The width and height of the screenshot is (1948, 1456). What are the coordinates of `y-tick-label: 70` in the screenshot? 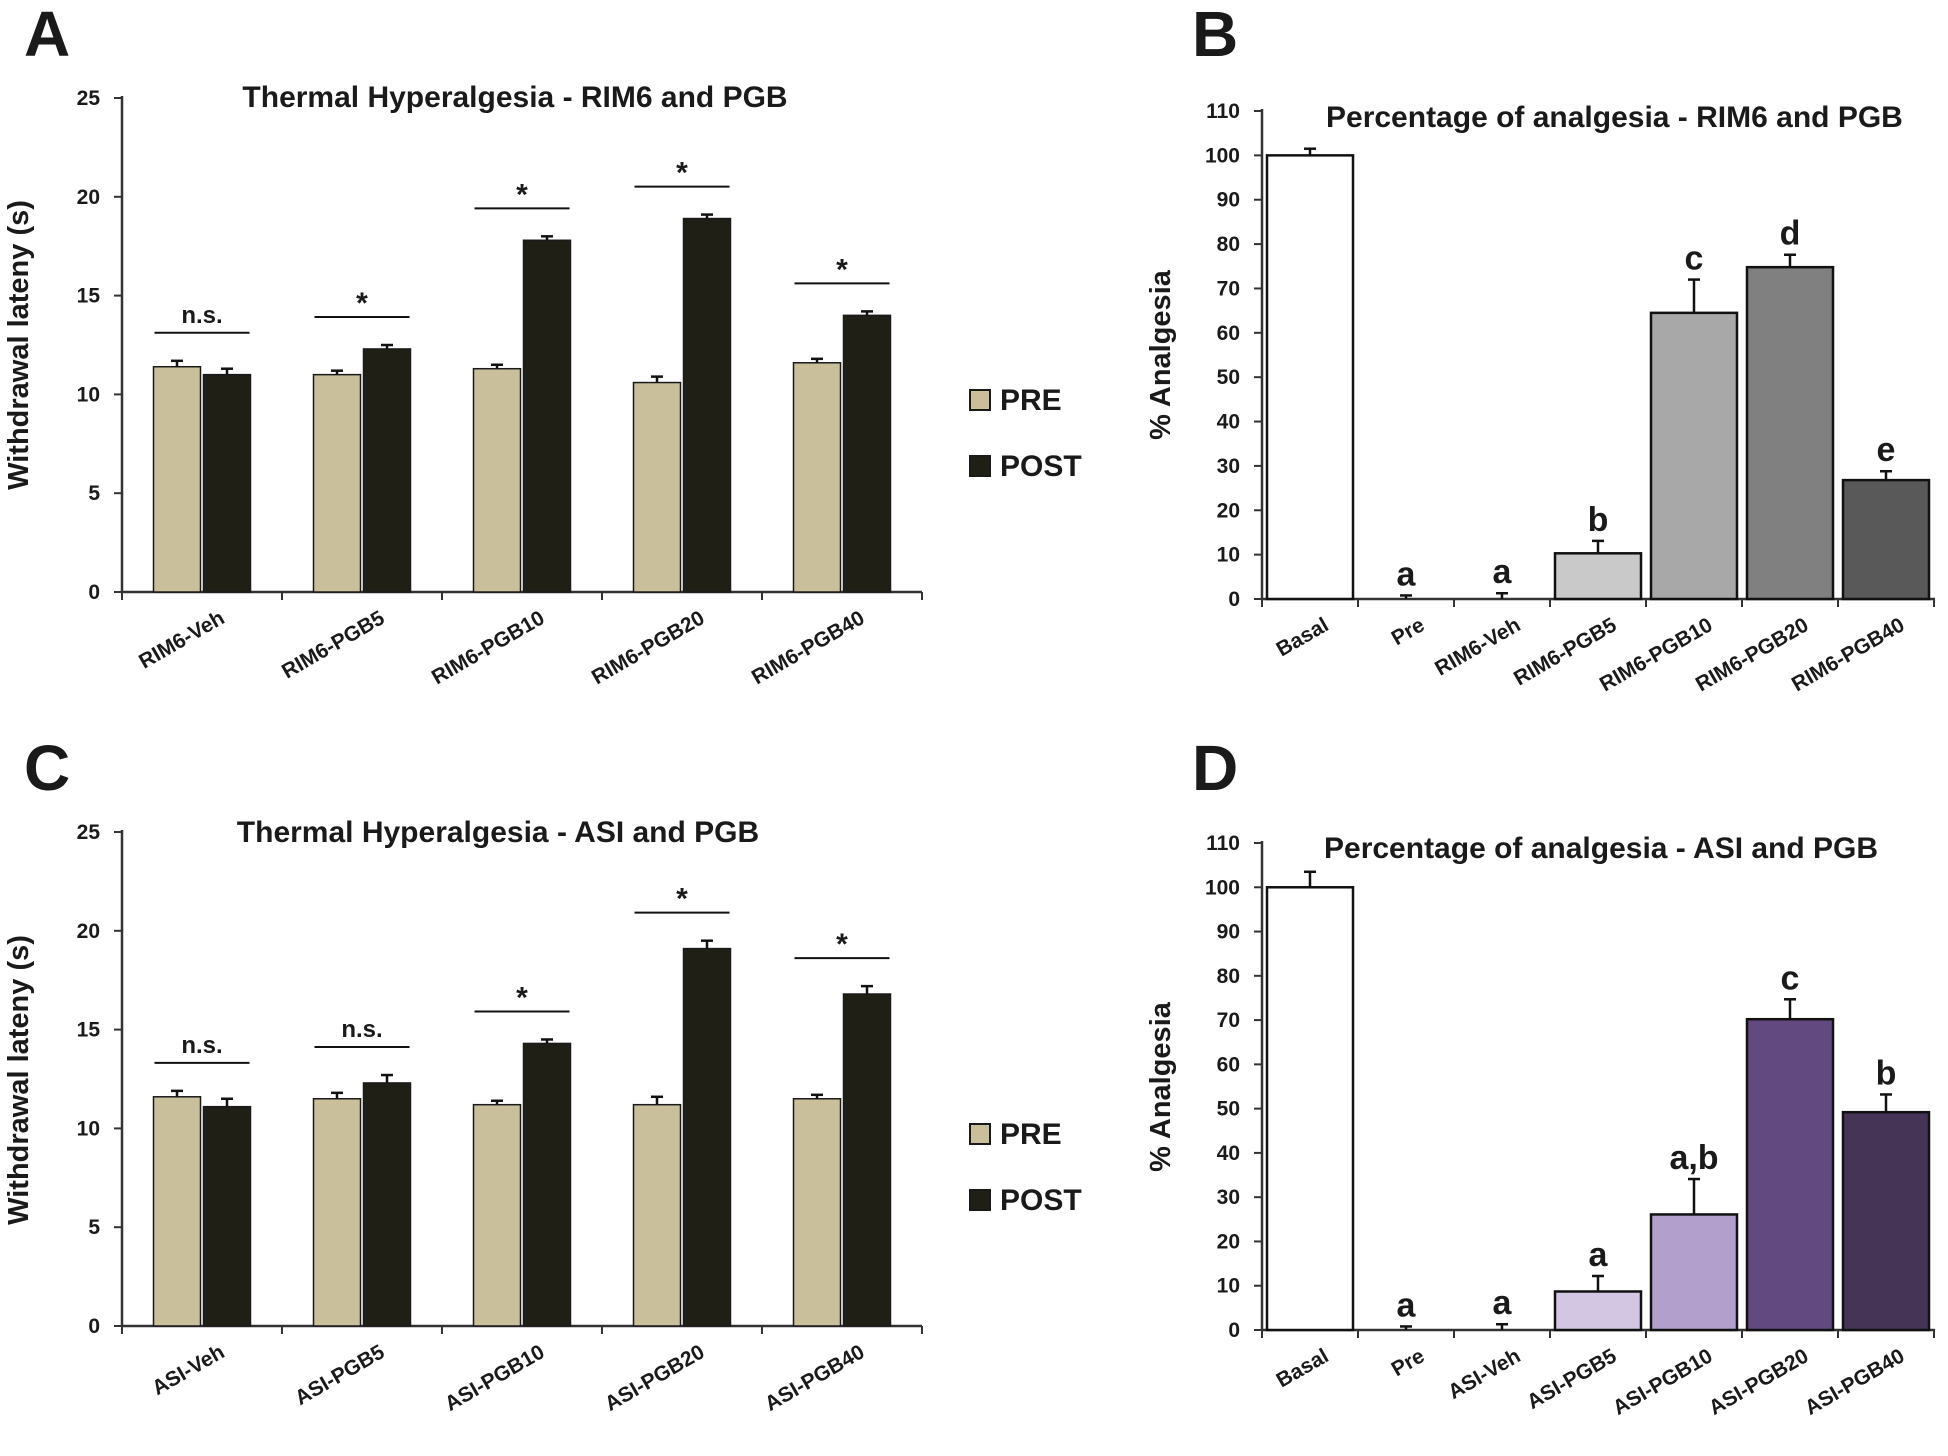 It's located at (1228, 288).